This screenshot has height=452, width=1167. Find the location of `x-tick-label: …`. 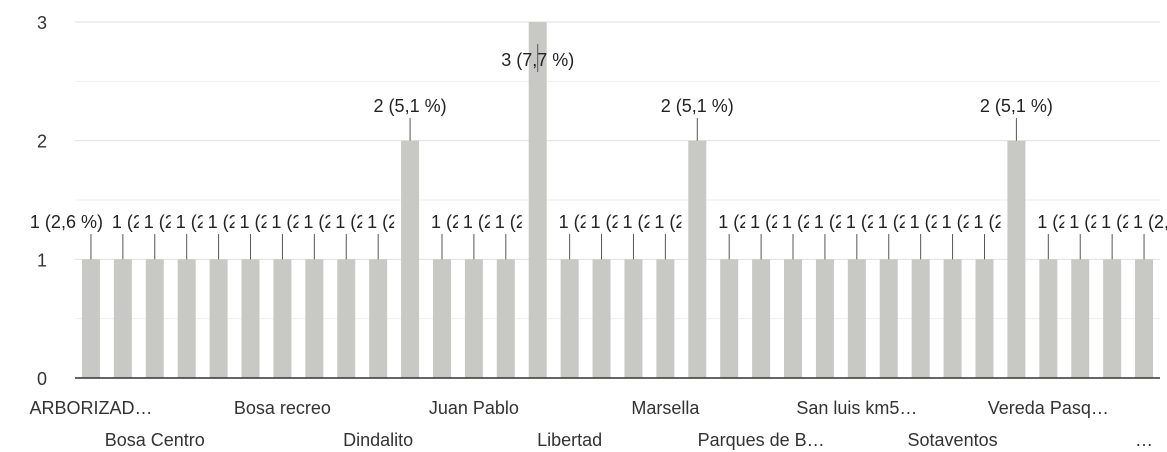

x-tick-label: … is located at coordinates (1144, 440).